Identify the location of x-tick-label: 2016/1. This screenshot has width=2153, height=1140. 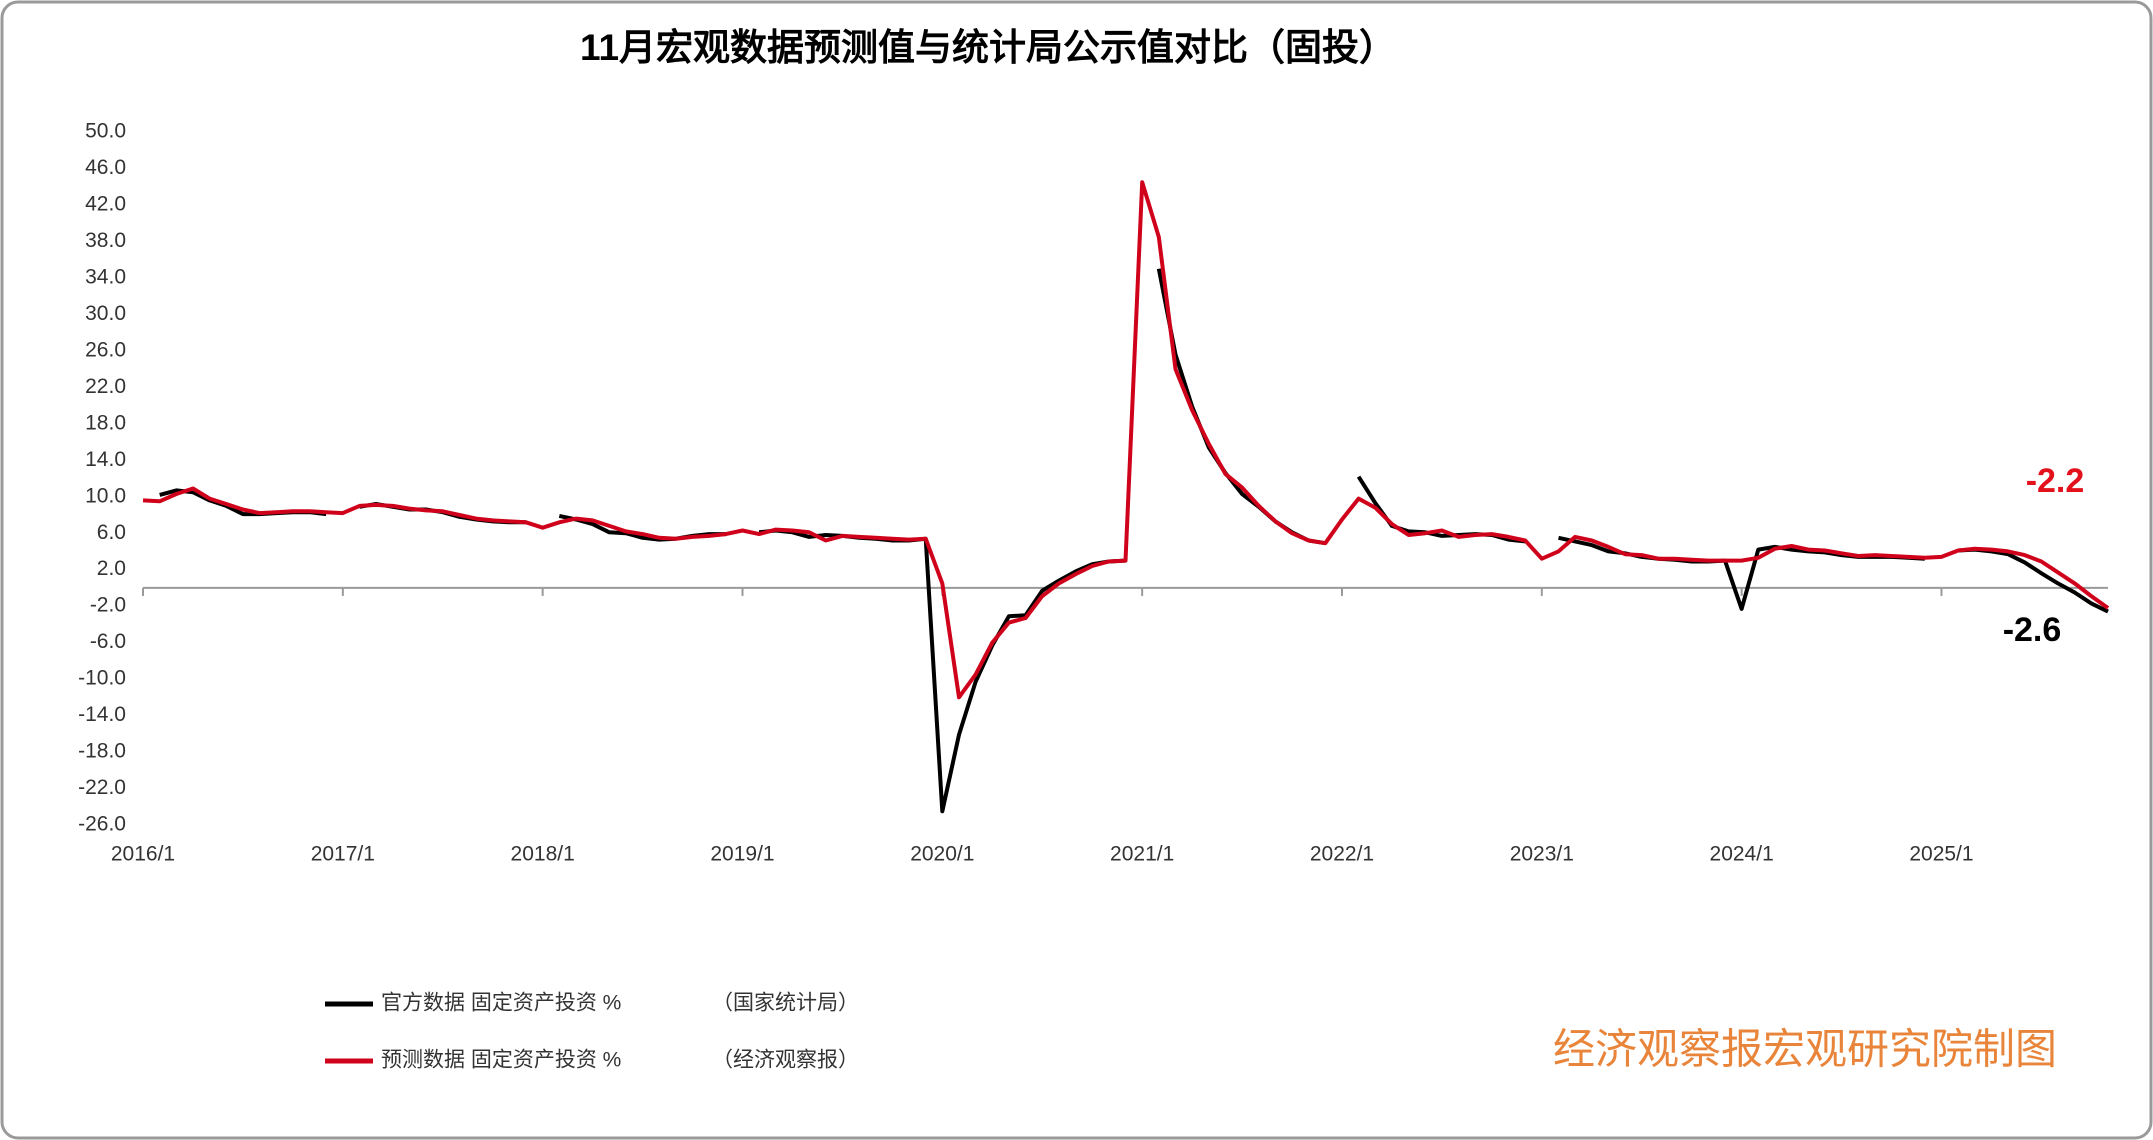
(143, 854).